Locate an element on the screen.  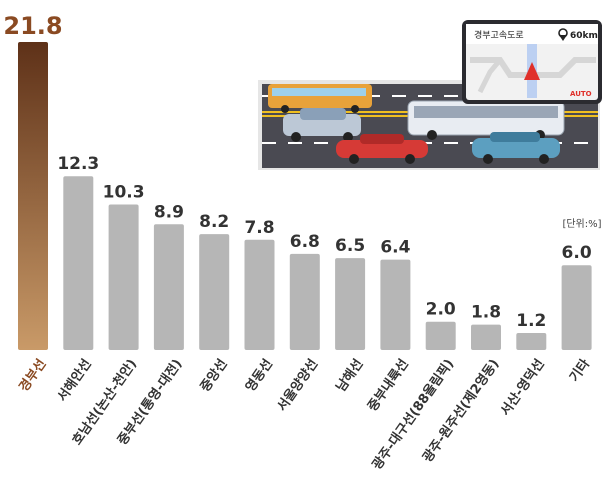
category-label-4: 중앙선 is located at coordinates (214, 375).